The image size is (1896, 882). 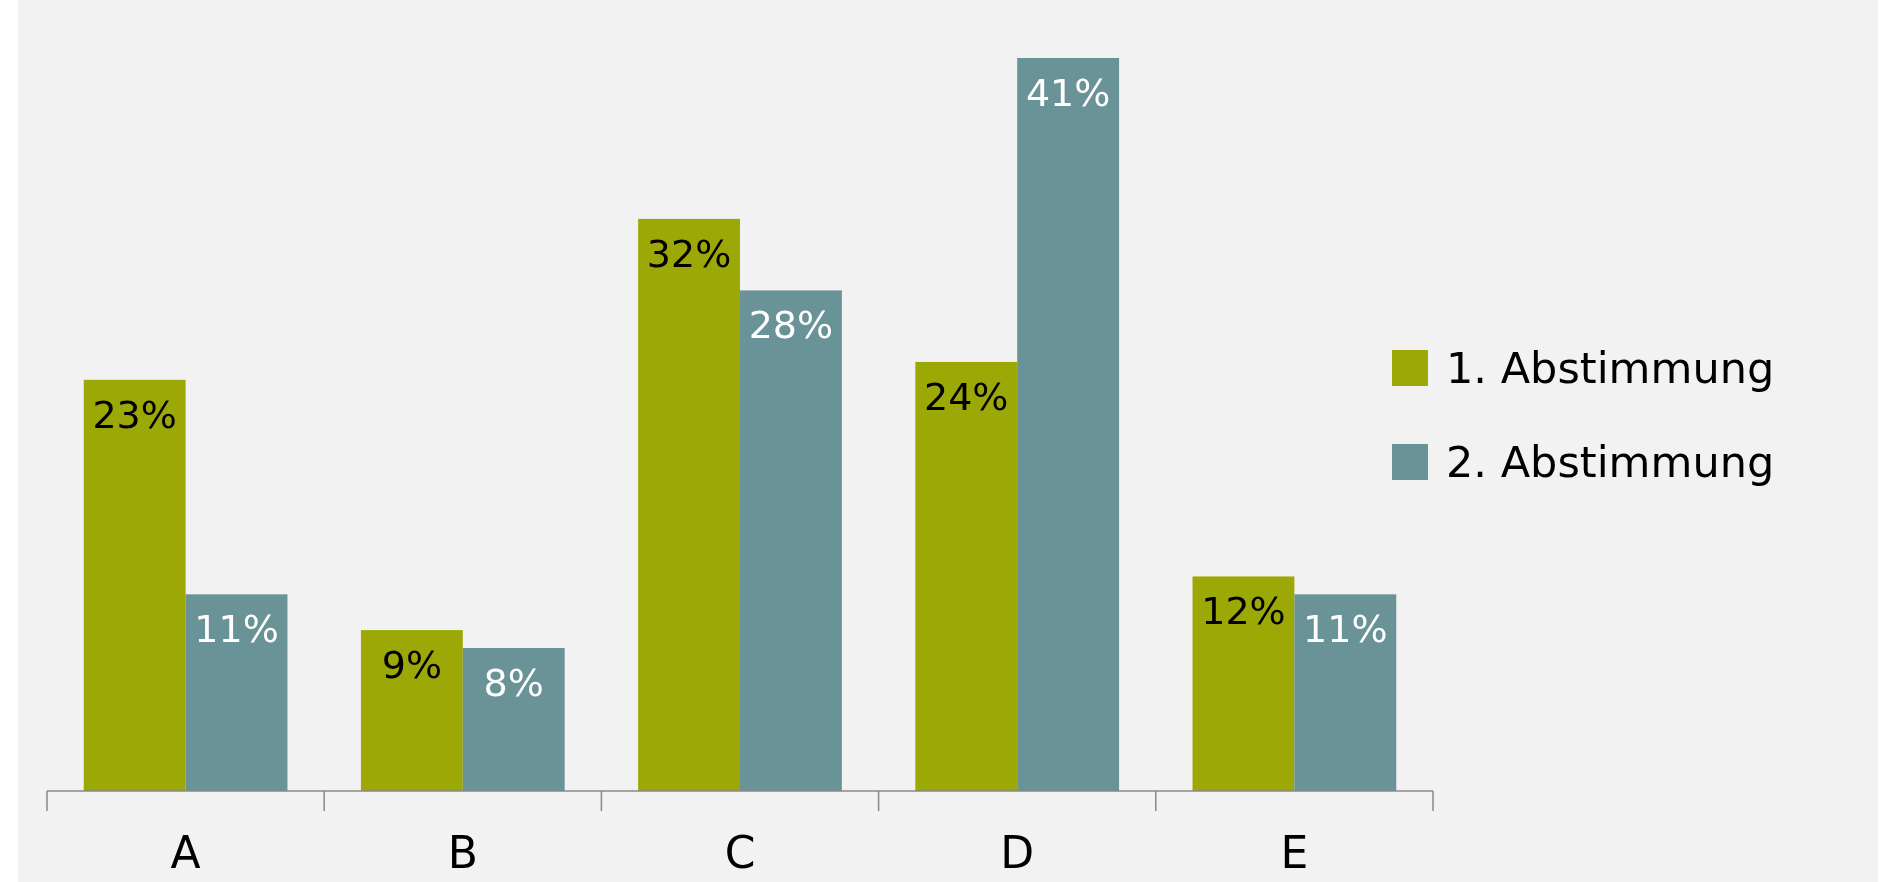 What do you see at coordinates (134, 414) in the screenshot?
I see `data-label: 23%` at bounding box center [134, 414].